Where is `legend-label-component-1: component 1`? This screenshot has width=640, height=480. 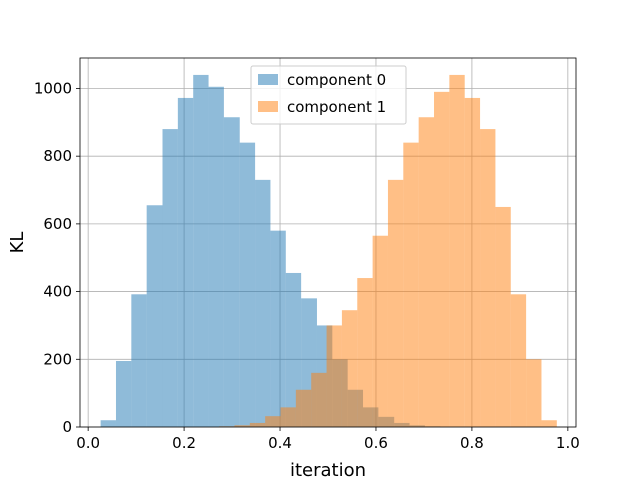
legend-label-component-1: component 1 is located at coordinates (336, 107).